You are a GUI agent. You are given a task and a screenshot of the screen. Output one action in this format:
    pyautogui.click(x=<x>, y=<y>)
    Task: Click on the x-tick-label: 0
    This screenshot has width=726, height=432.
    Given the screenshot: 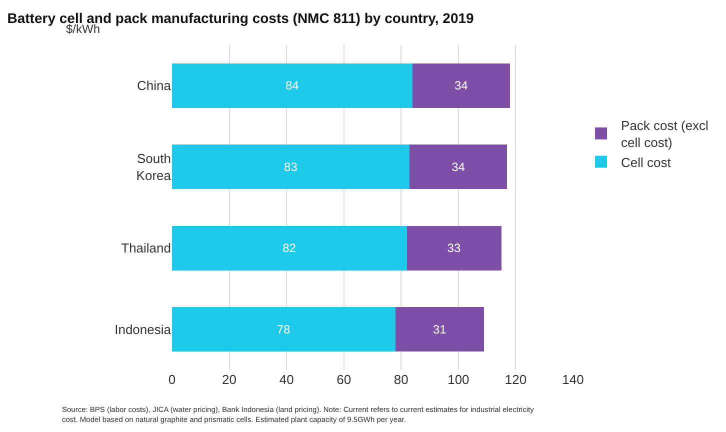 What is the action you would take?
    pyautogui.click(x=172, y=379)
    